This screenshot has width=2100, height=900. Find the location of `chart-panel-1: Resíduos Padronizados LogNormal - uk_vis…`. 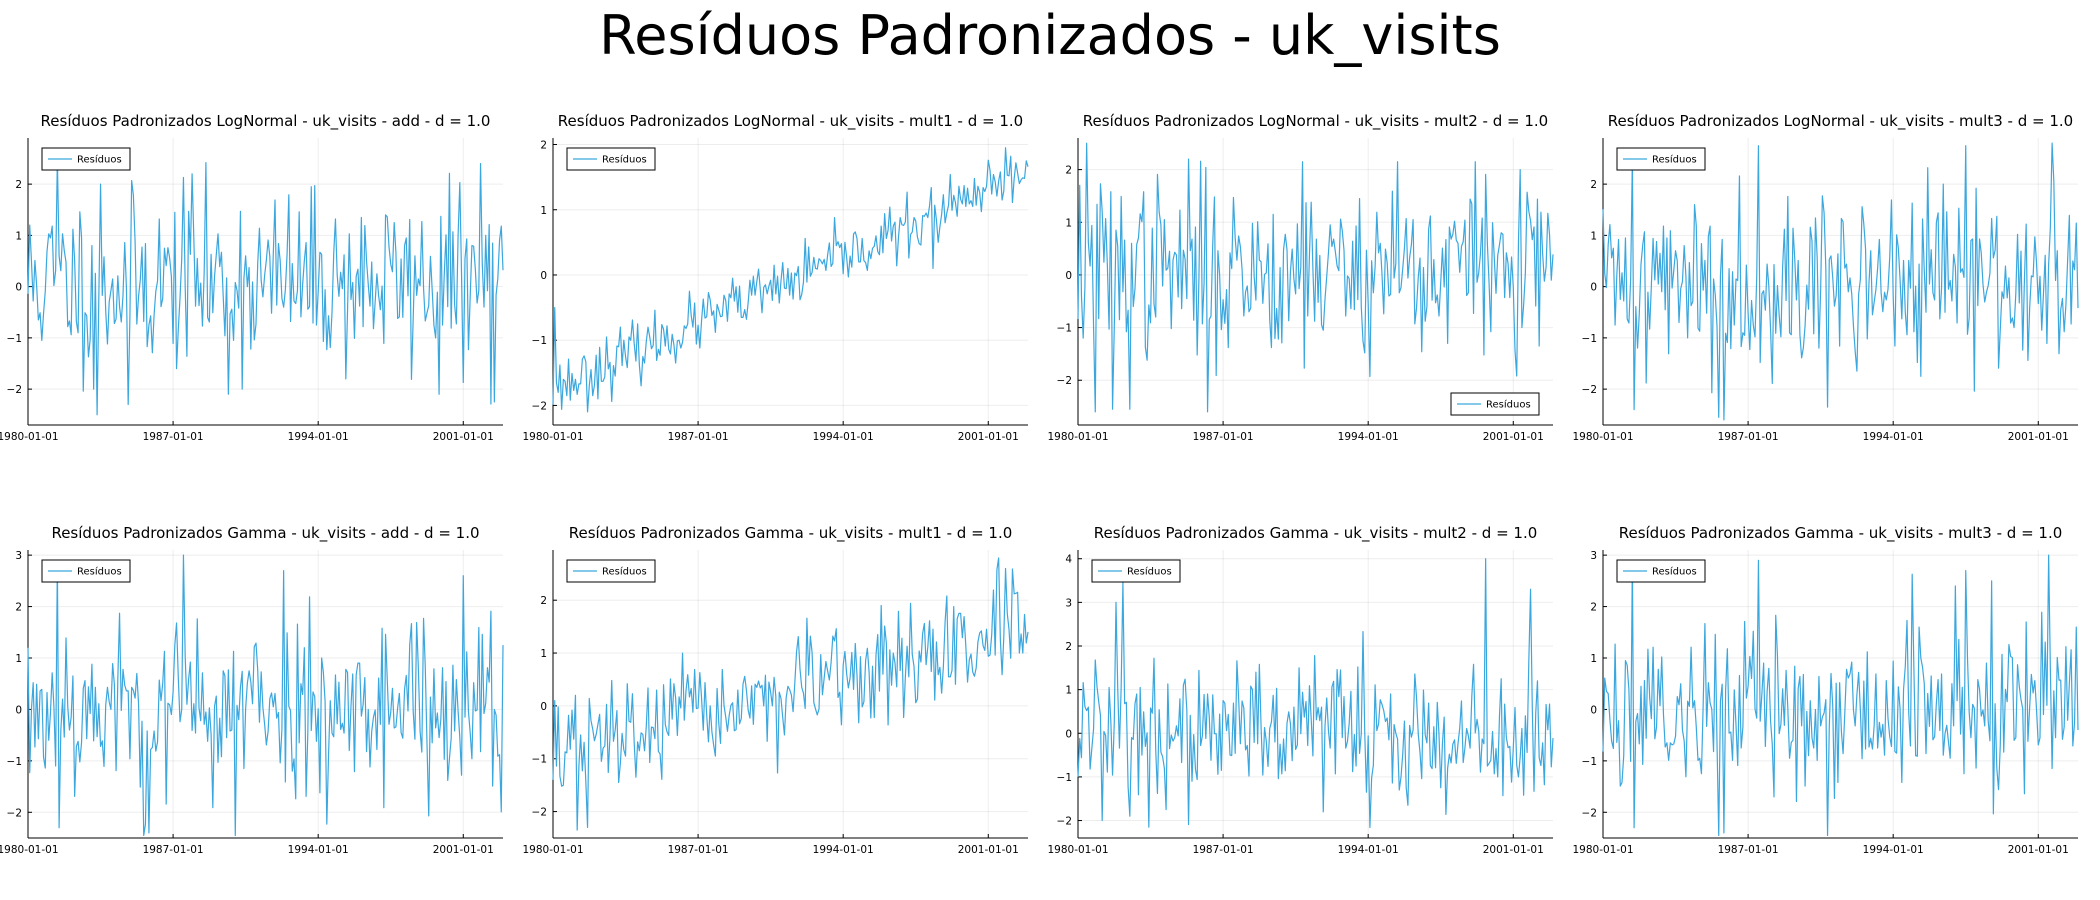

chart-panel-1: Resíduos Padronizados LogNormal - uk_vis… is located at coordinates (252, 277).